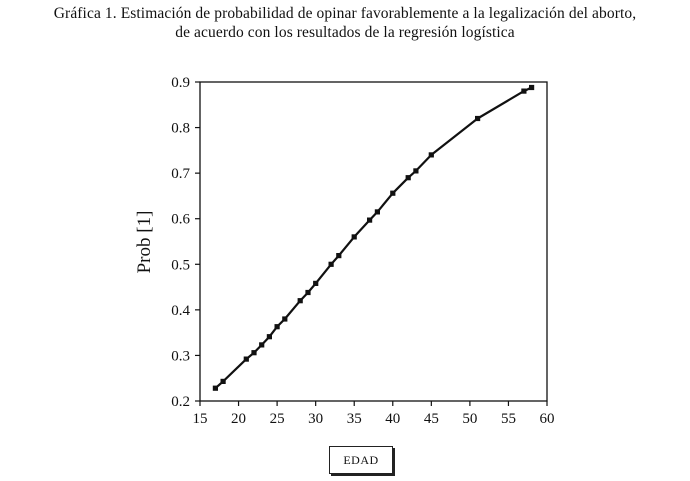 The image size is (690, 481). What do you see at coordinates (315, 419) in the screenshot?
I see `x-tick-label: 30` at bounding box center [315, 419].